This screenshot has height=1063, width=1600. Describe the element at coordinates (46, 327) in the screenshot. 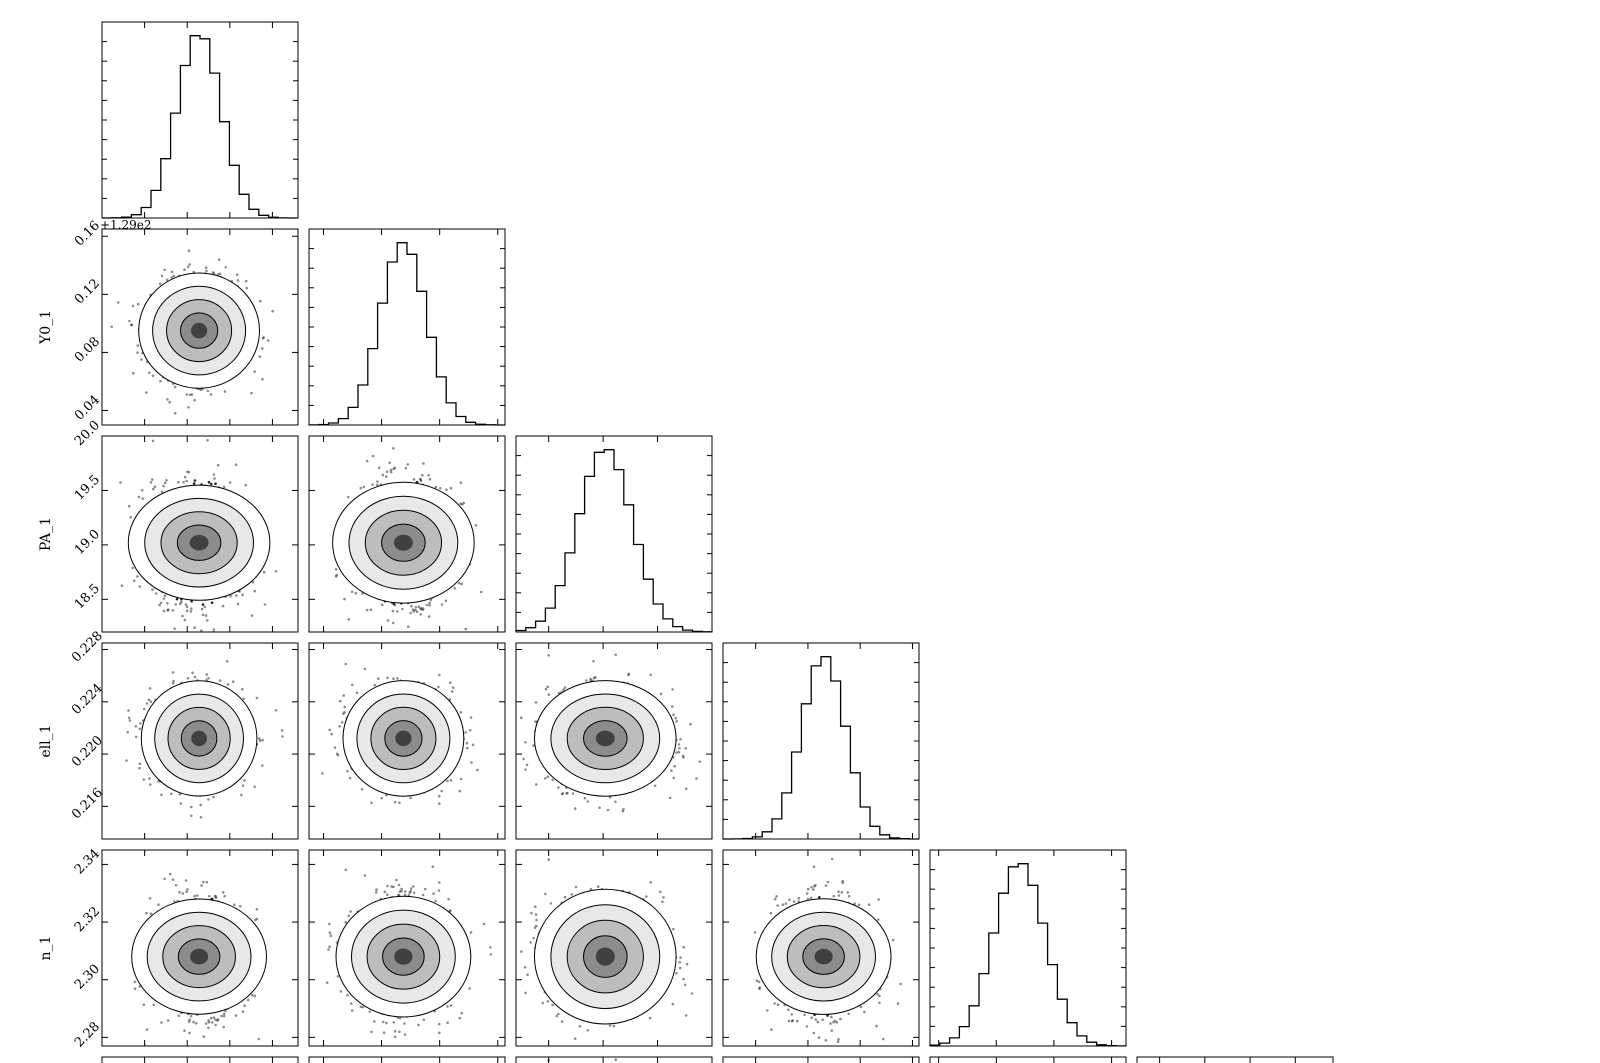

I see `y-axis-label: Y0_1` at that location.